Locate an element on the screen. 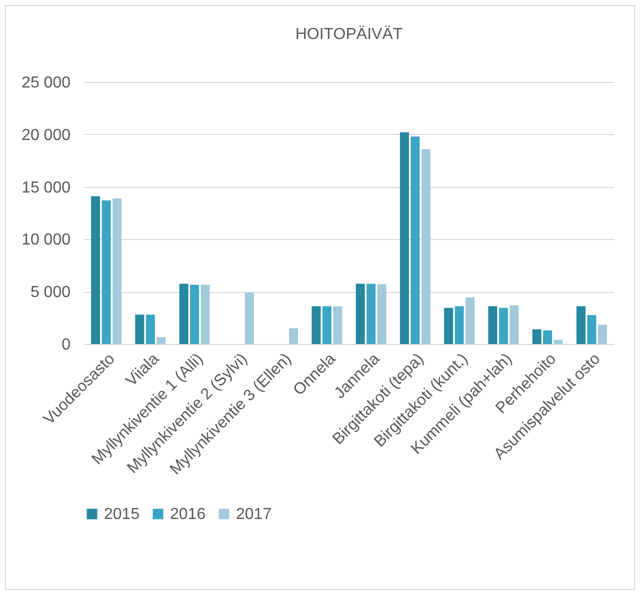  y-tick-label: 10 000 is located at coordinates (46, 240).